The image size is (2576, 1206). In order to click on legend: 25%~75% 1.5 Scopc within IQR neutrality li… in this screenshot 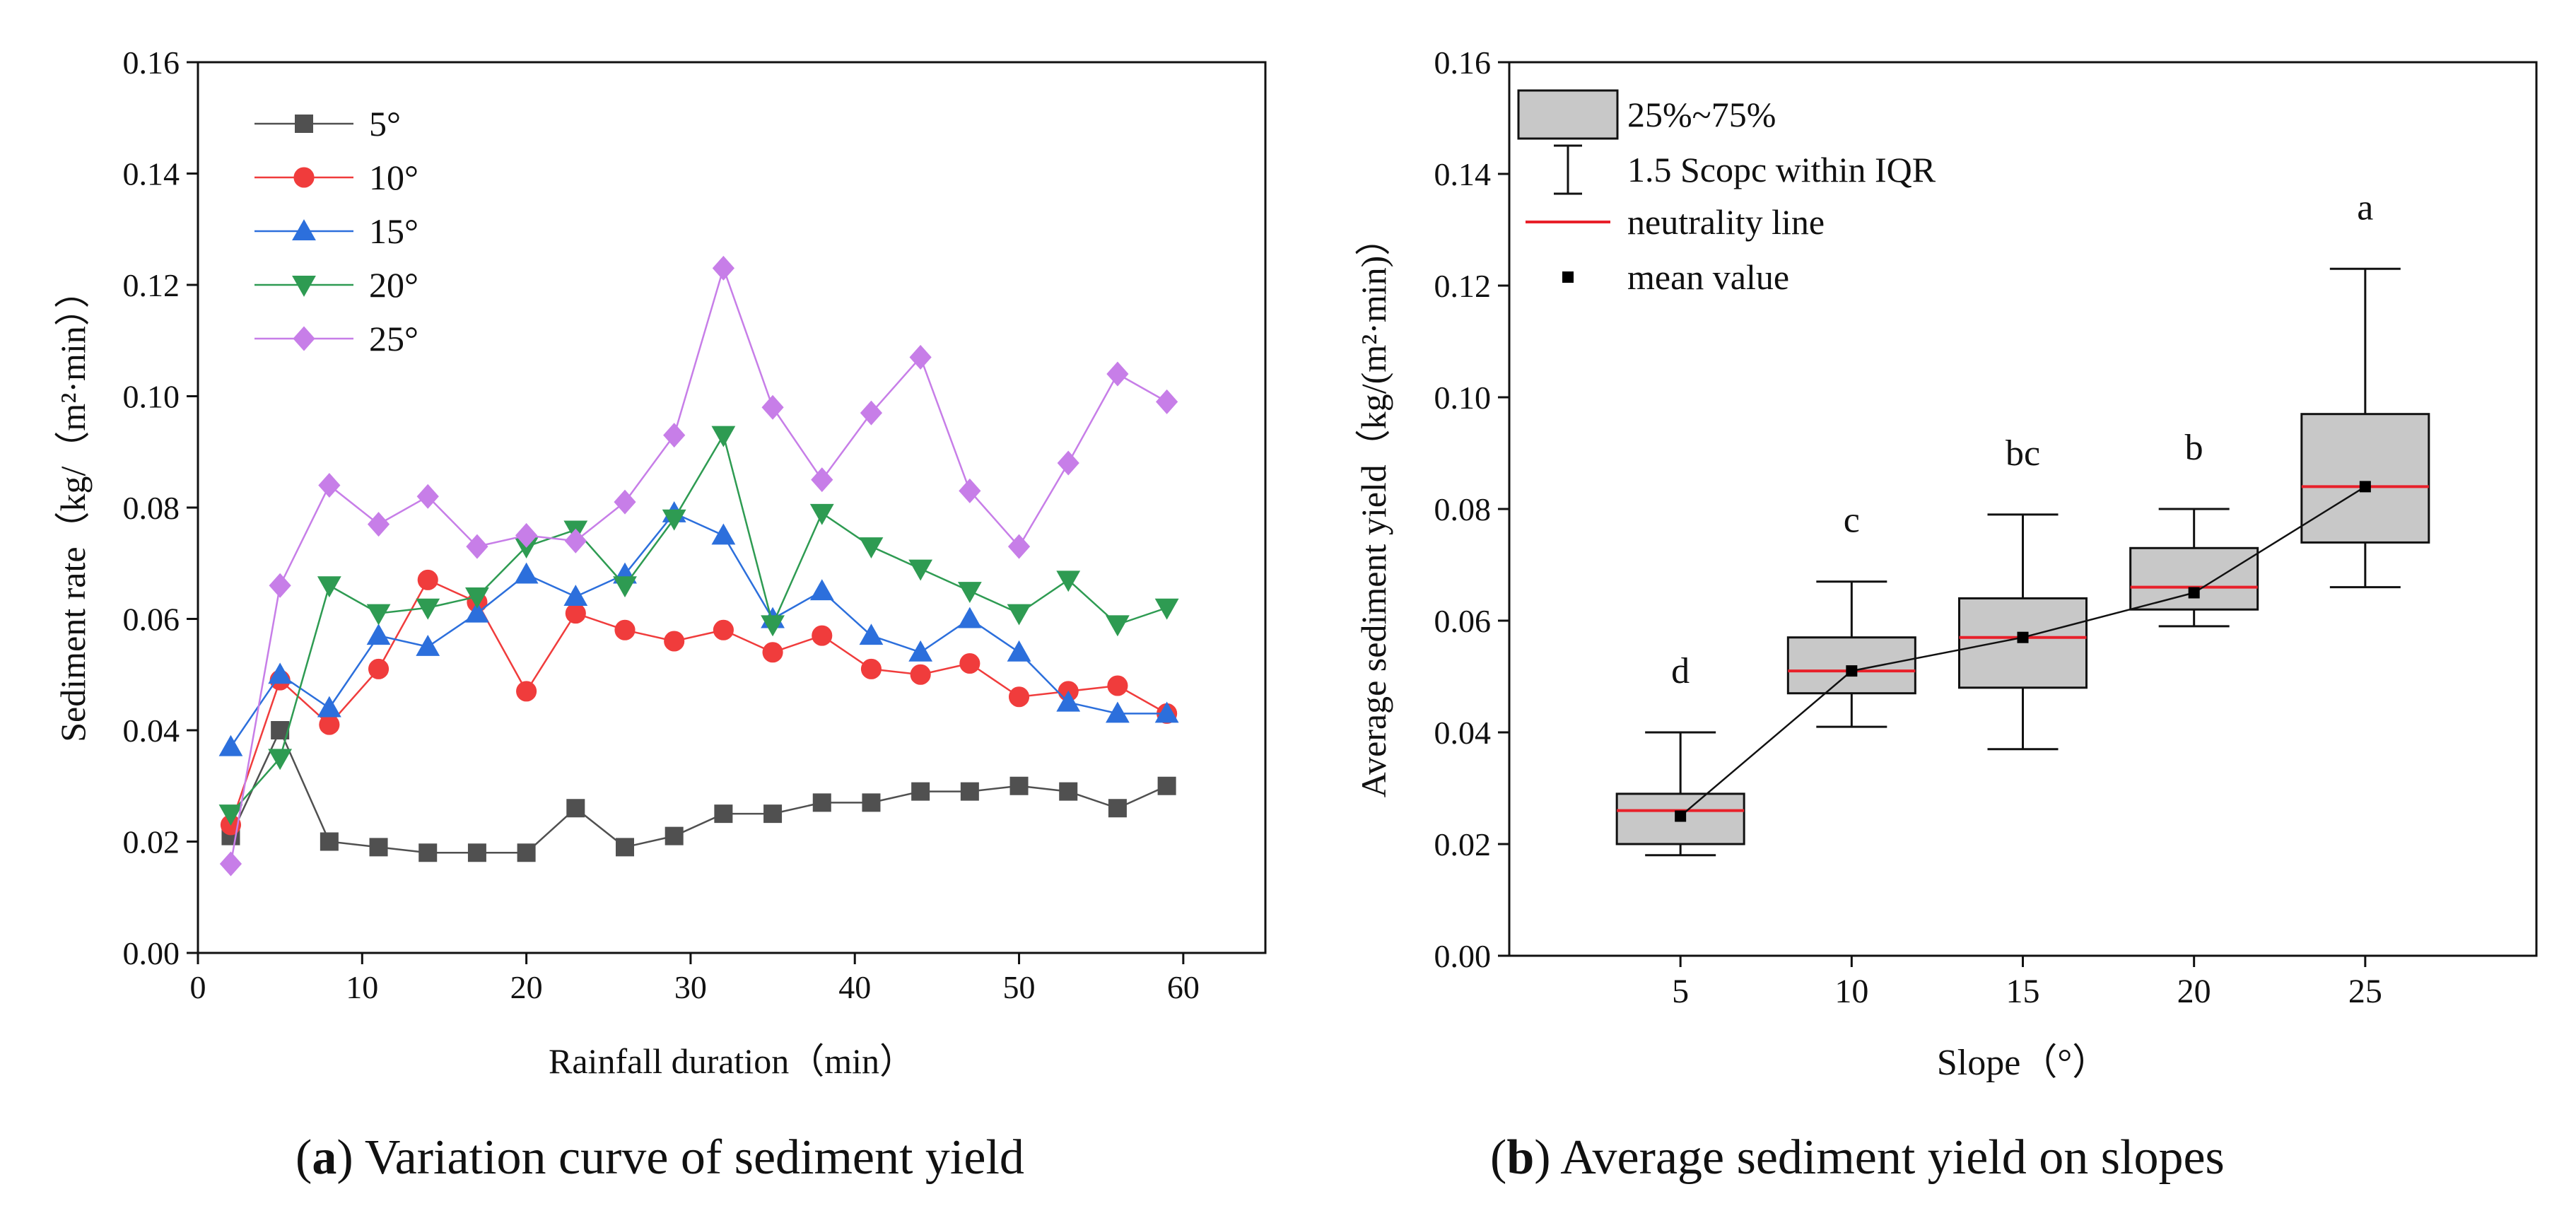, I will do `click(1727, 193)`.